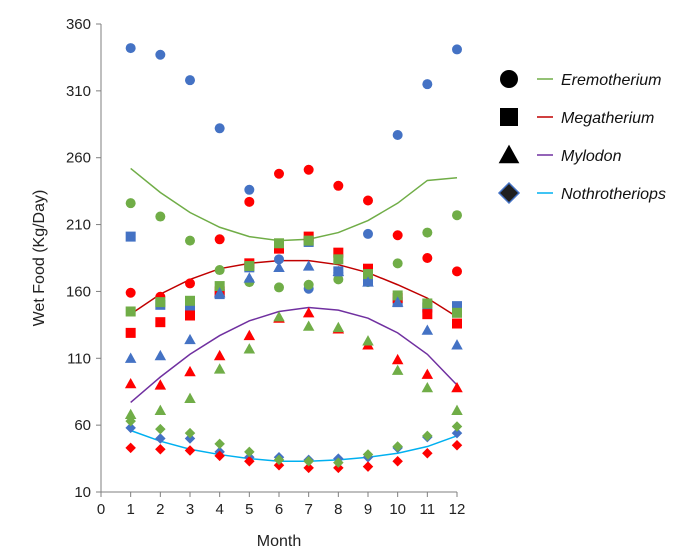 This screenshot has width=685, height=555. I want to click on y-tick-label: 60, so click(82, 425).